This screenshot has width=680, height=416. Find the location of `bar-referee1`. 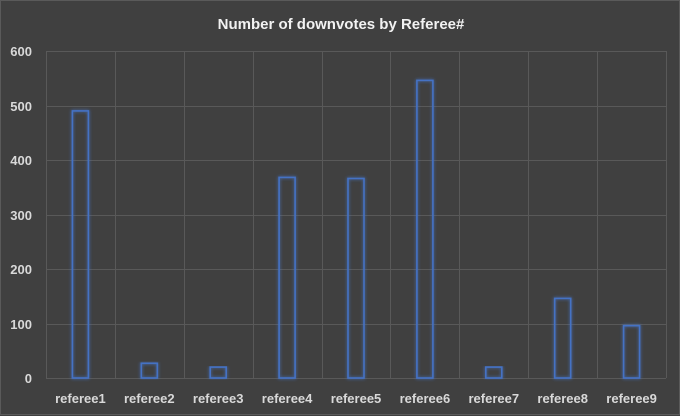

bar-referee1 is located at coordinates (80, 244).